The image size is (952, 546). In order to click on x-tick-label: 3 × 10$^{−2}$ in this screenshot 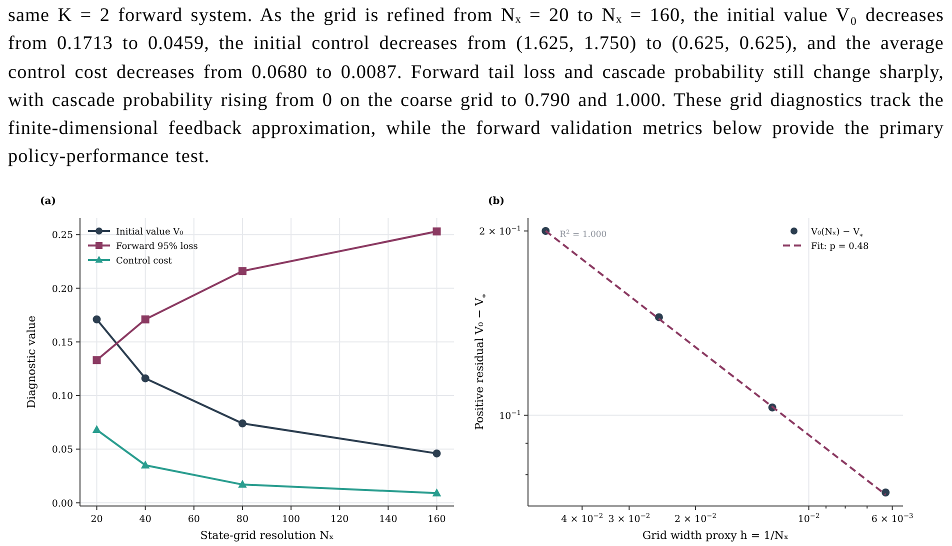, I will do `click(629, 518)`.